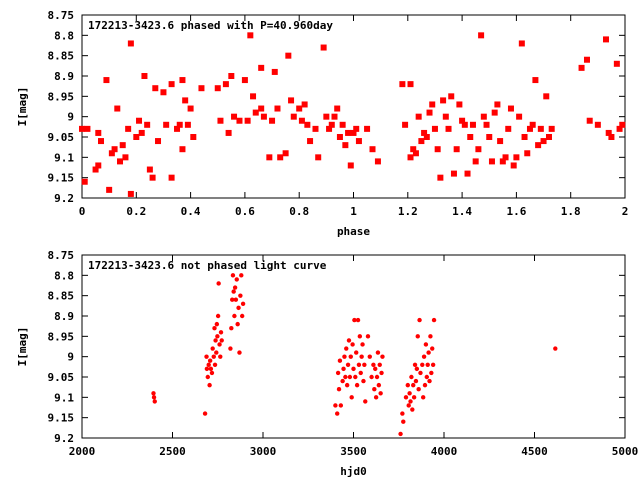  I want to click on x-axis-label: hjd0, so click(353, 471).